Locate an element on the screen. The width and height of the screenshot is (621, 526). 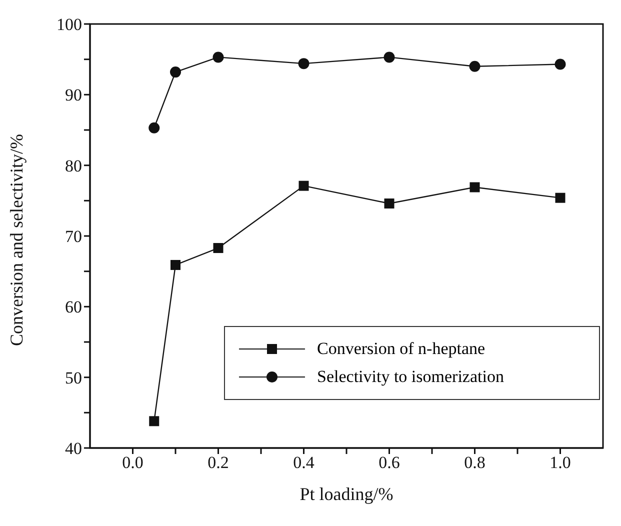
x-tick-label: 1.0 is located at coordinates (560, 462).